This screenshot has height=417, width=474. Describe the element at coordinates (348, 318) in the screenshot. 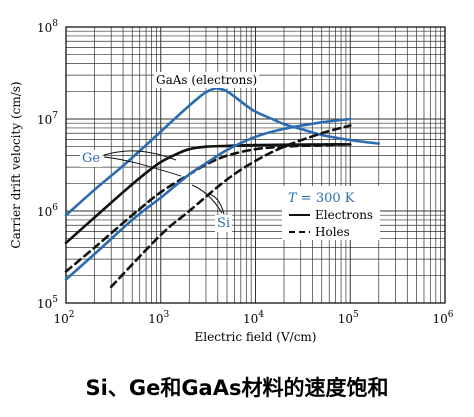

I see `x-tick-label: 10⁵` at that location.